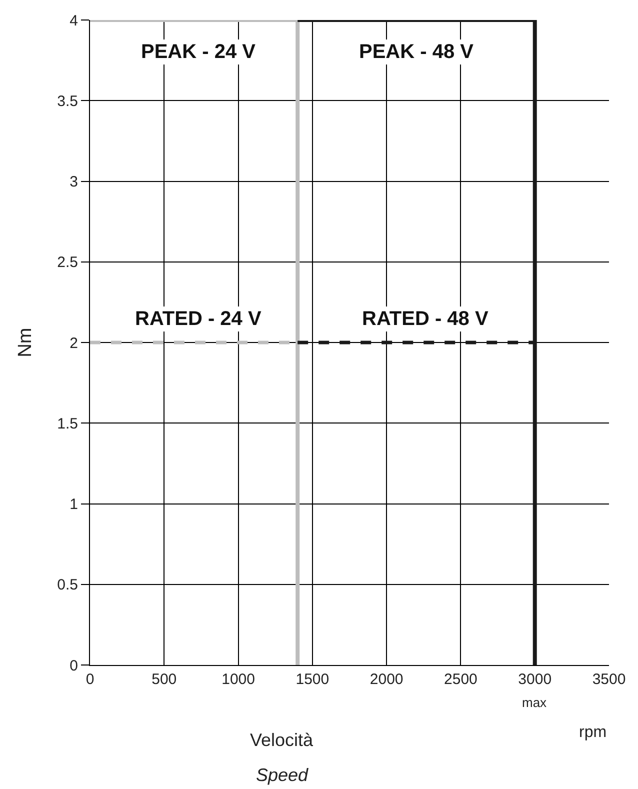 Image resolution: width=638 pixels, height=789 pixels. Describe the element at coordinates (198, 319) in the screenshot. I see `annotation: RATED - 24 V` at that location.